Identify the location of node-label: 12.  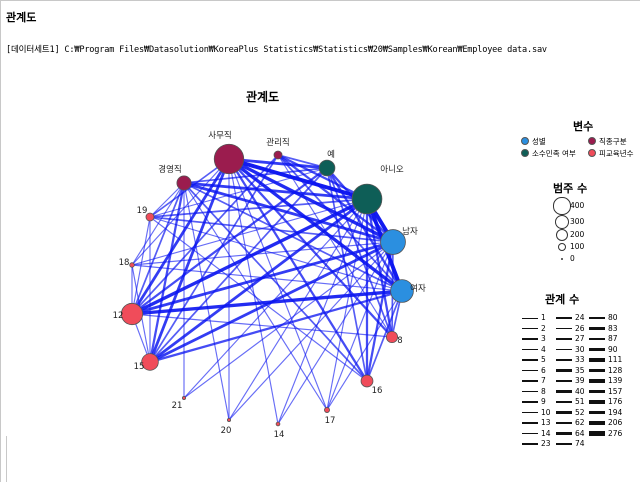
(118, 316).